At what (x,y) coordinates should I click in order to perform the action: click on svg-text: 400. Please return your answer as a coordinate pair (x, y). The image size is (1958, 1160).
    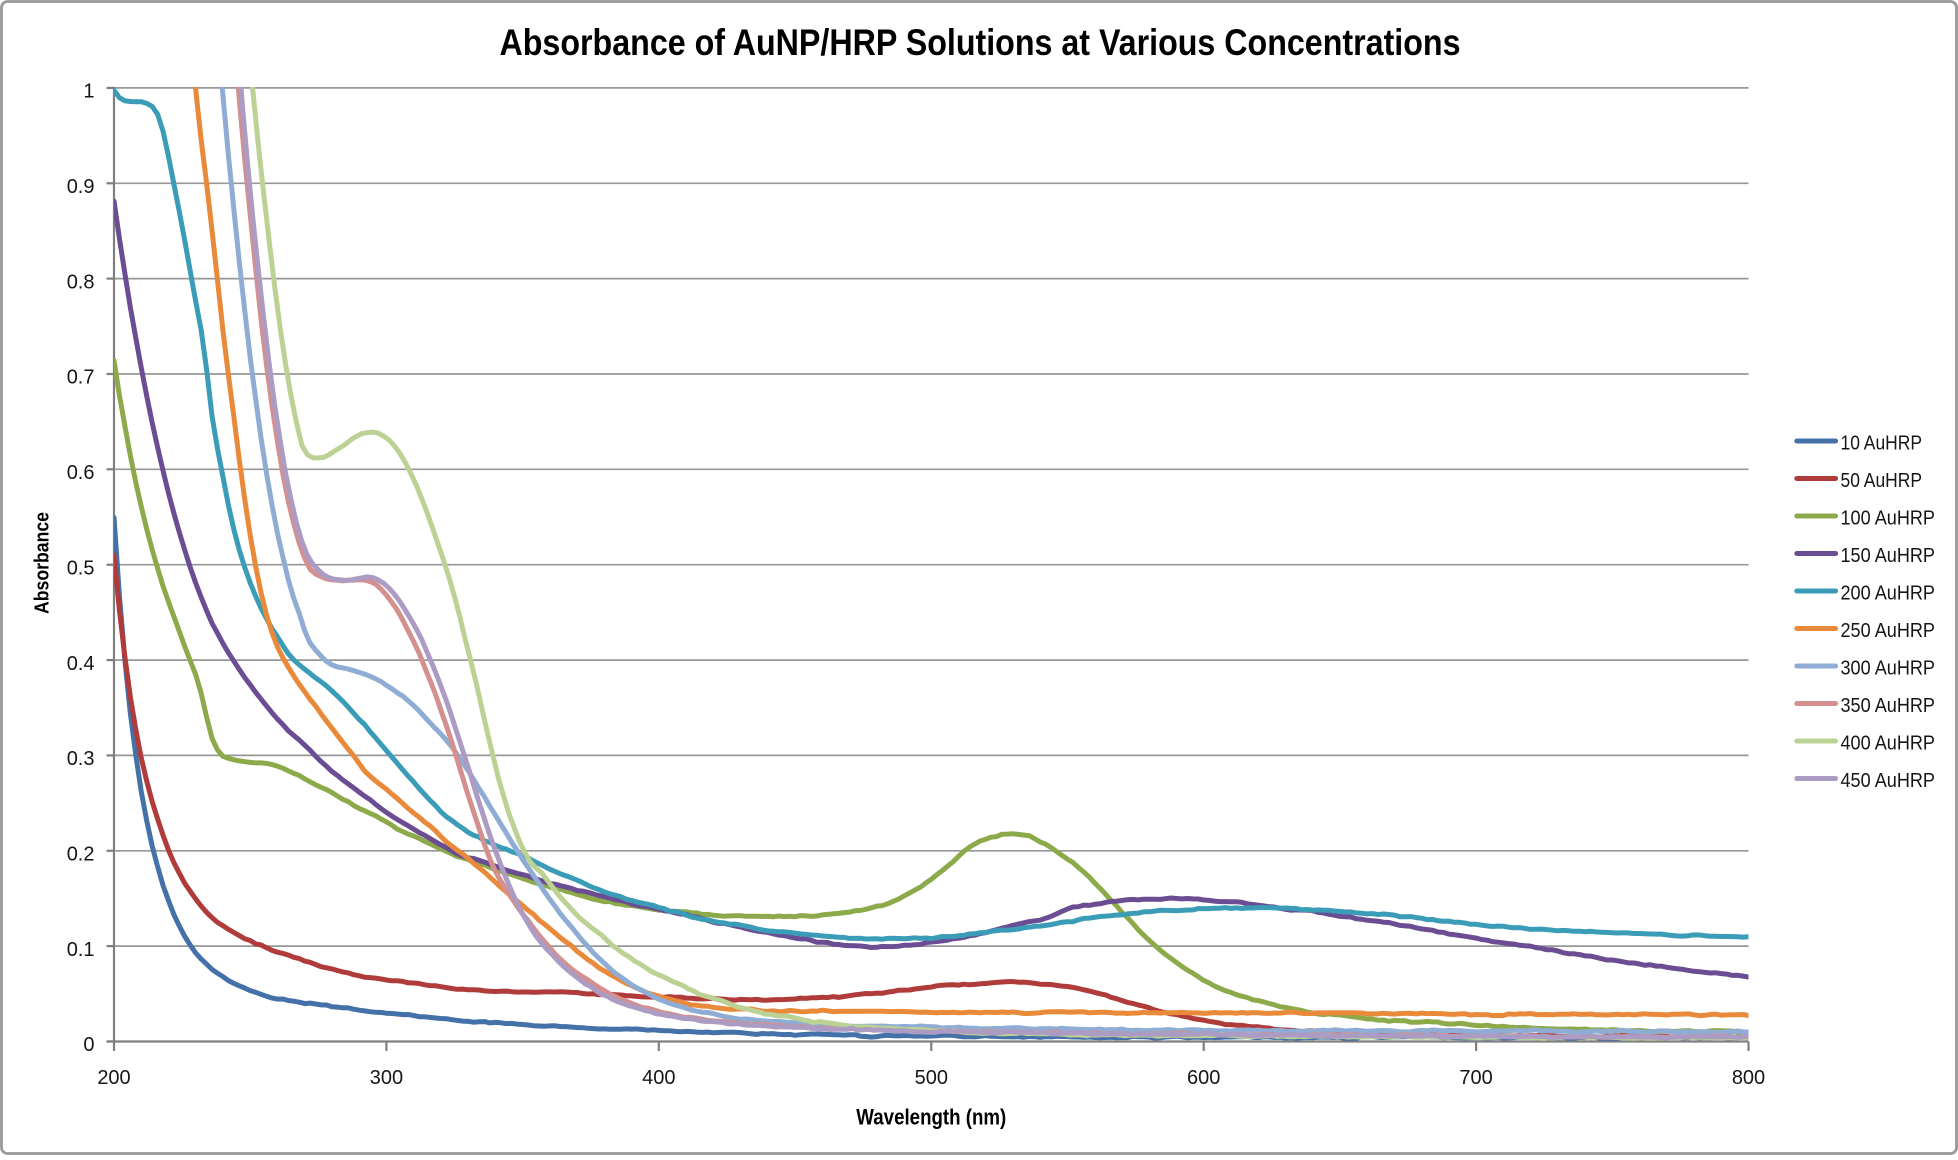
    Looking at the image, I should click on (658, 1078).